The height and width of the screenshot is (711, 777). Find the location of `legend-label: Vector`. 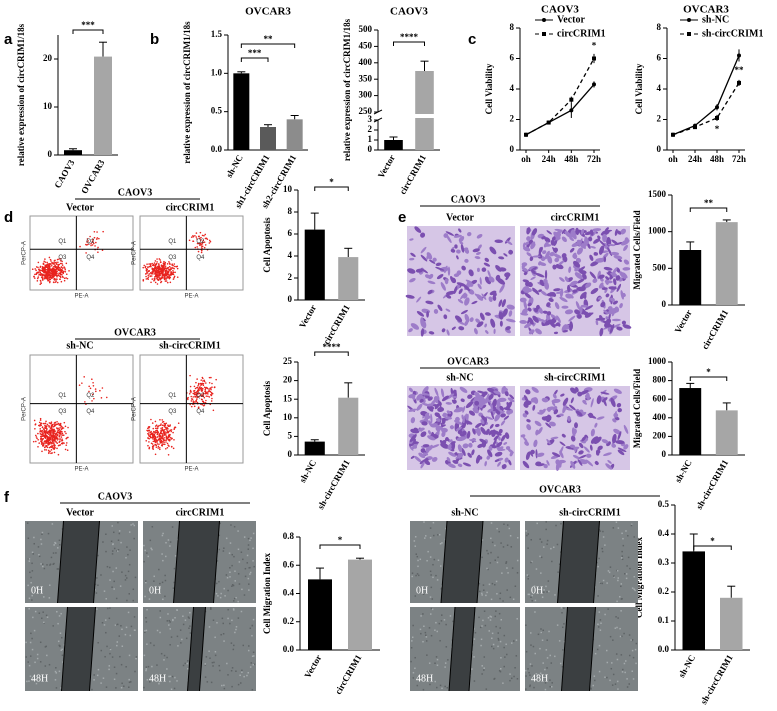

legend-label: Vector is located at coordinates (571, 19).